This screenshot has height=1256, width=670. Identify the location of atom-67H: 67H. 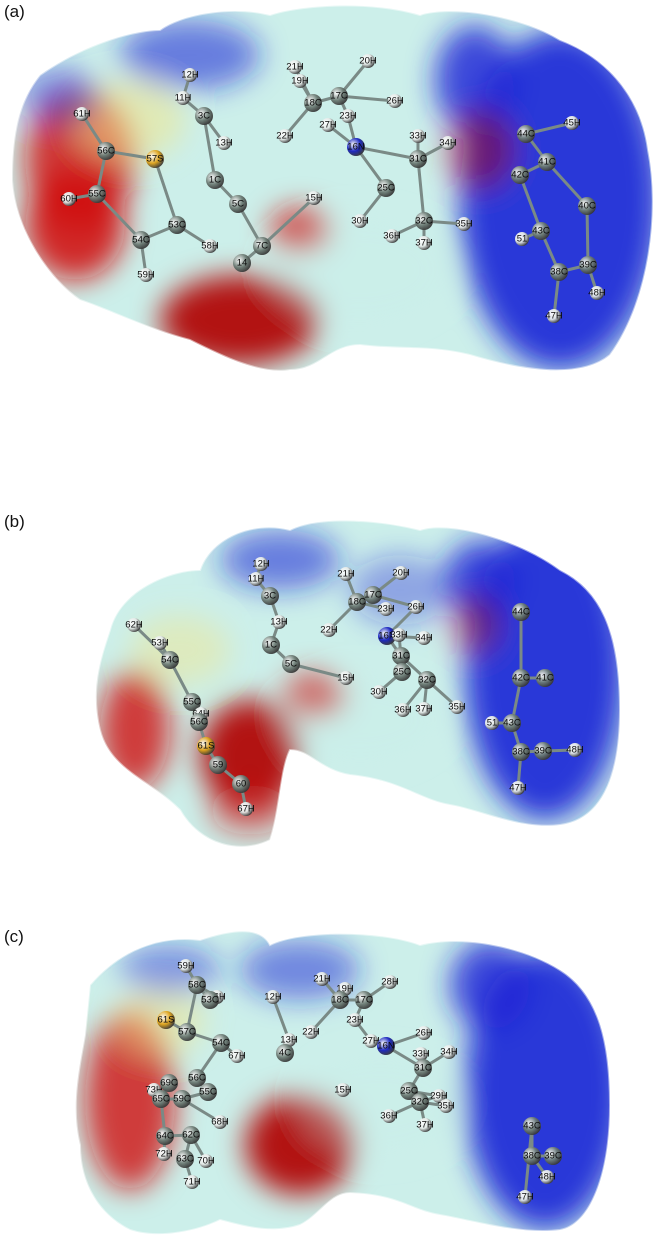
(237, 1056).